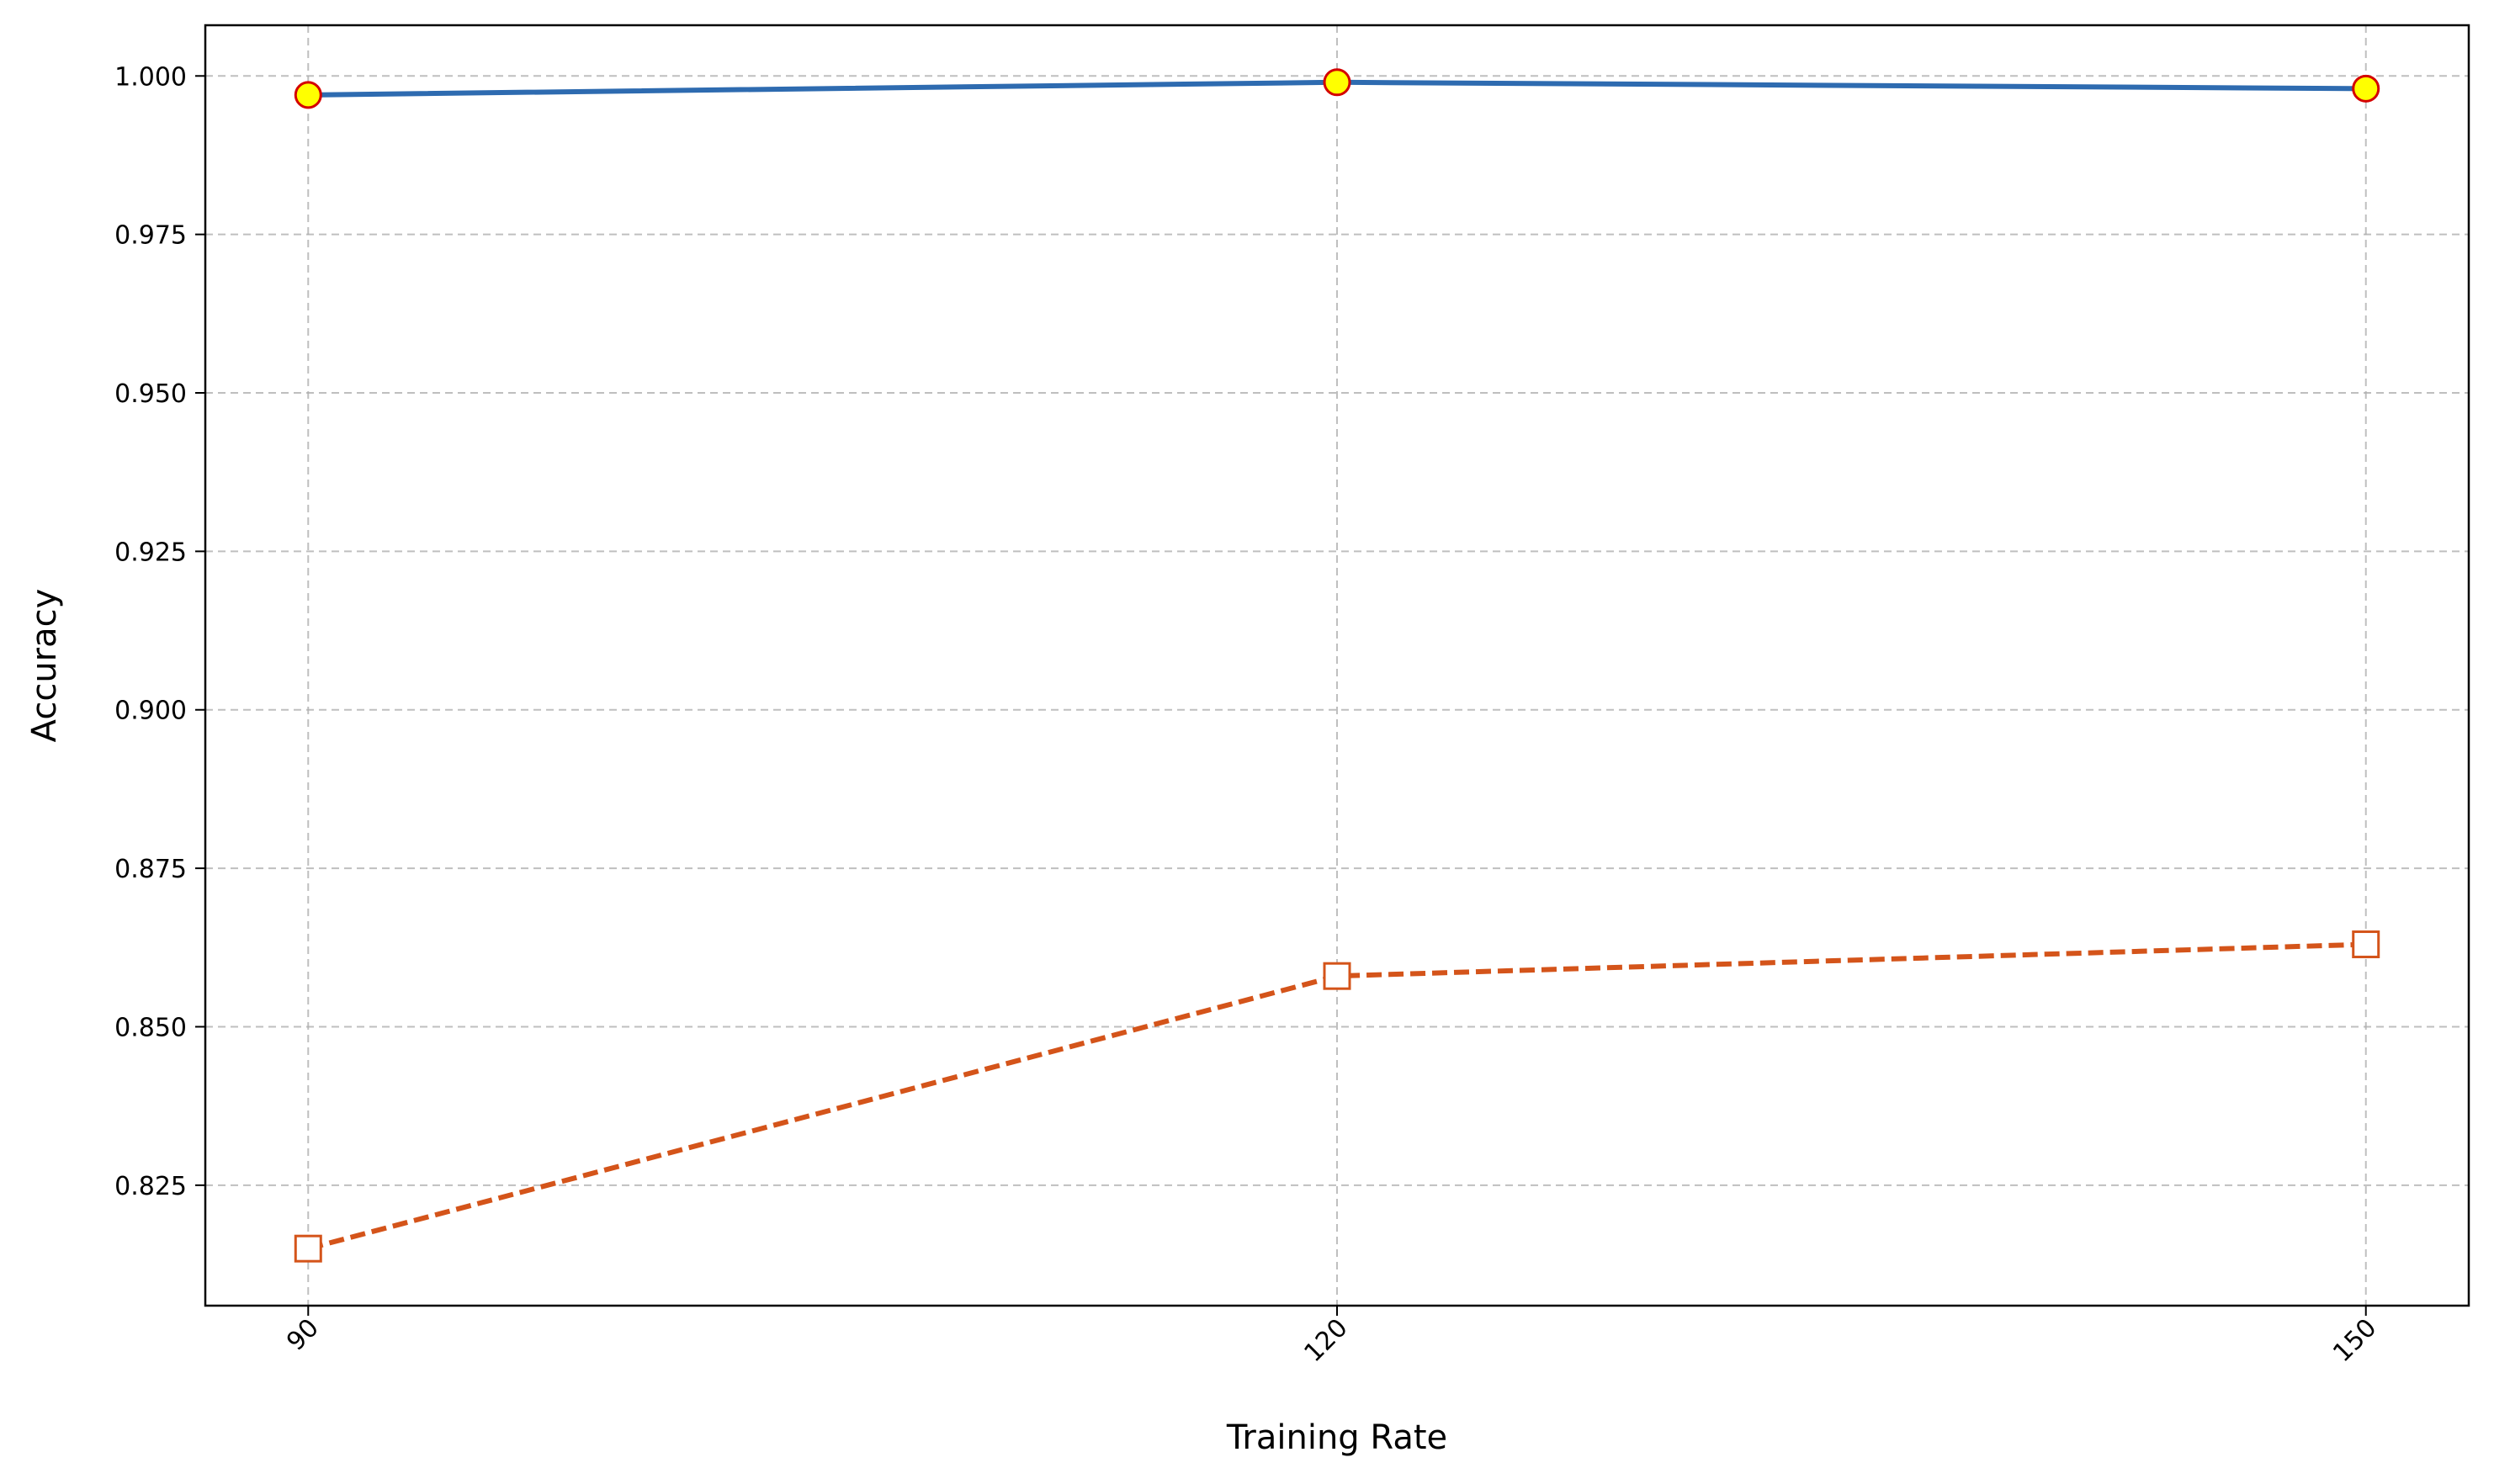 This screenshot has height=1484, width=2494. Describe the element at coordinates (150, 1027) in the screenshot. I see `y-tick-label: 0.850` at that location.